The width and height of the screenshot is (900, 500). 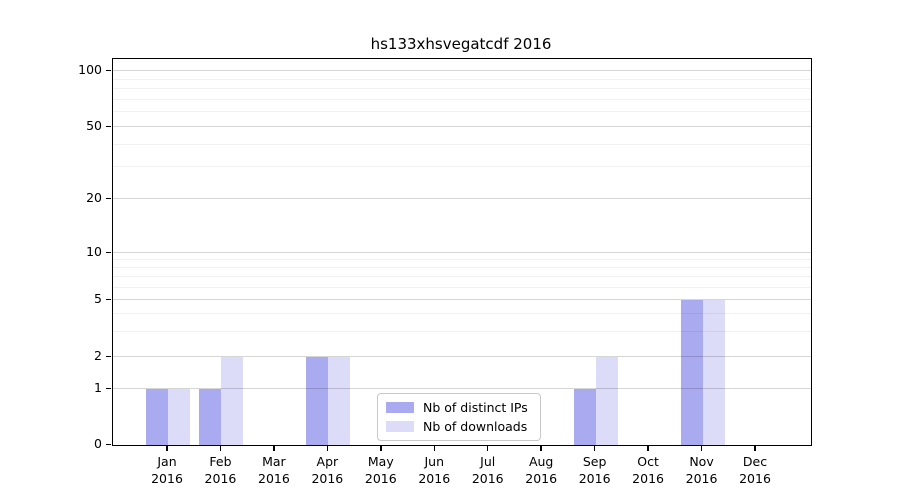 I want to click on x-tick-apr, so click(x=327, y=448).